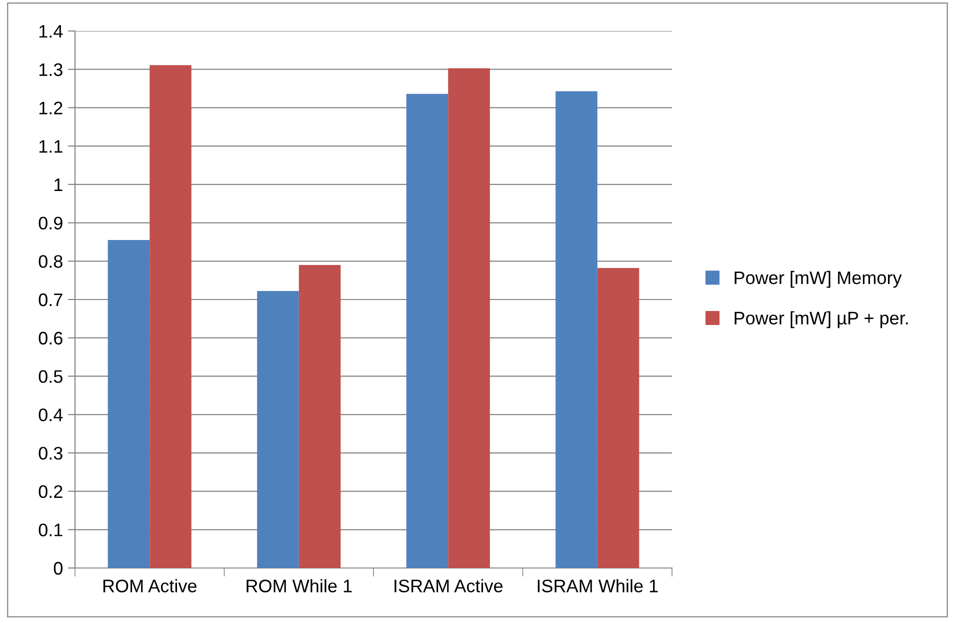 This screenshot has width=954, height=623. I want to click on y-tick-label: 0.9, so click(50, 223).